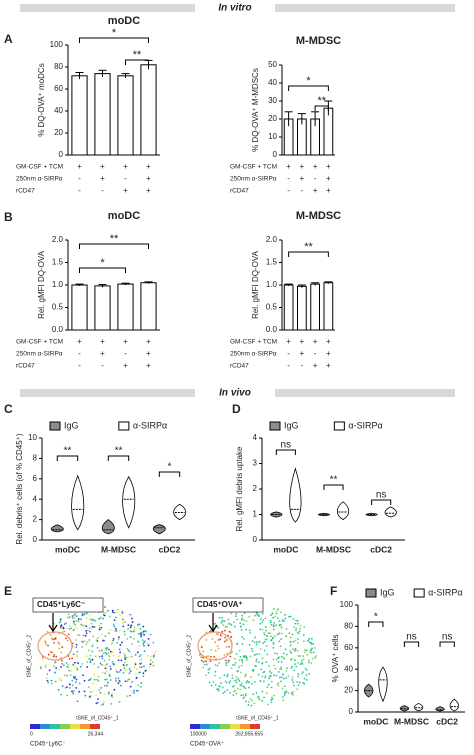  What do you see at coordinates (318, 41) in the screenshot?
I see `chart-title: M-MDSC` at bounding box center [318, 41].